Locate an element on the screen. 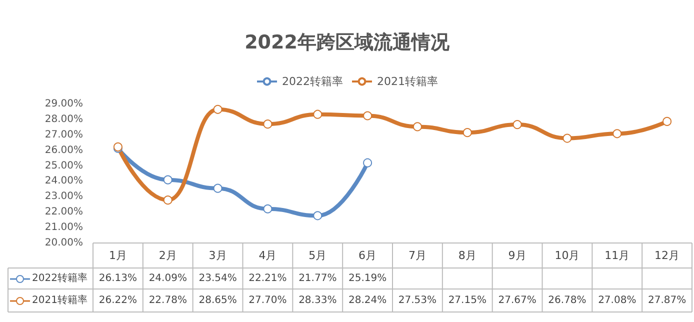  data-label: 27.53% is located at coordinates (417, 300).